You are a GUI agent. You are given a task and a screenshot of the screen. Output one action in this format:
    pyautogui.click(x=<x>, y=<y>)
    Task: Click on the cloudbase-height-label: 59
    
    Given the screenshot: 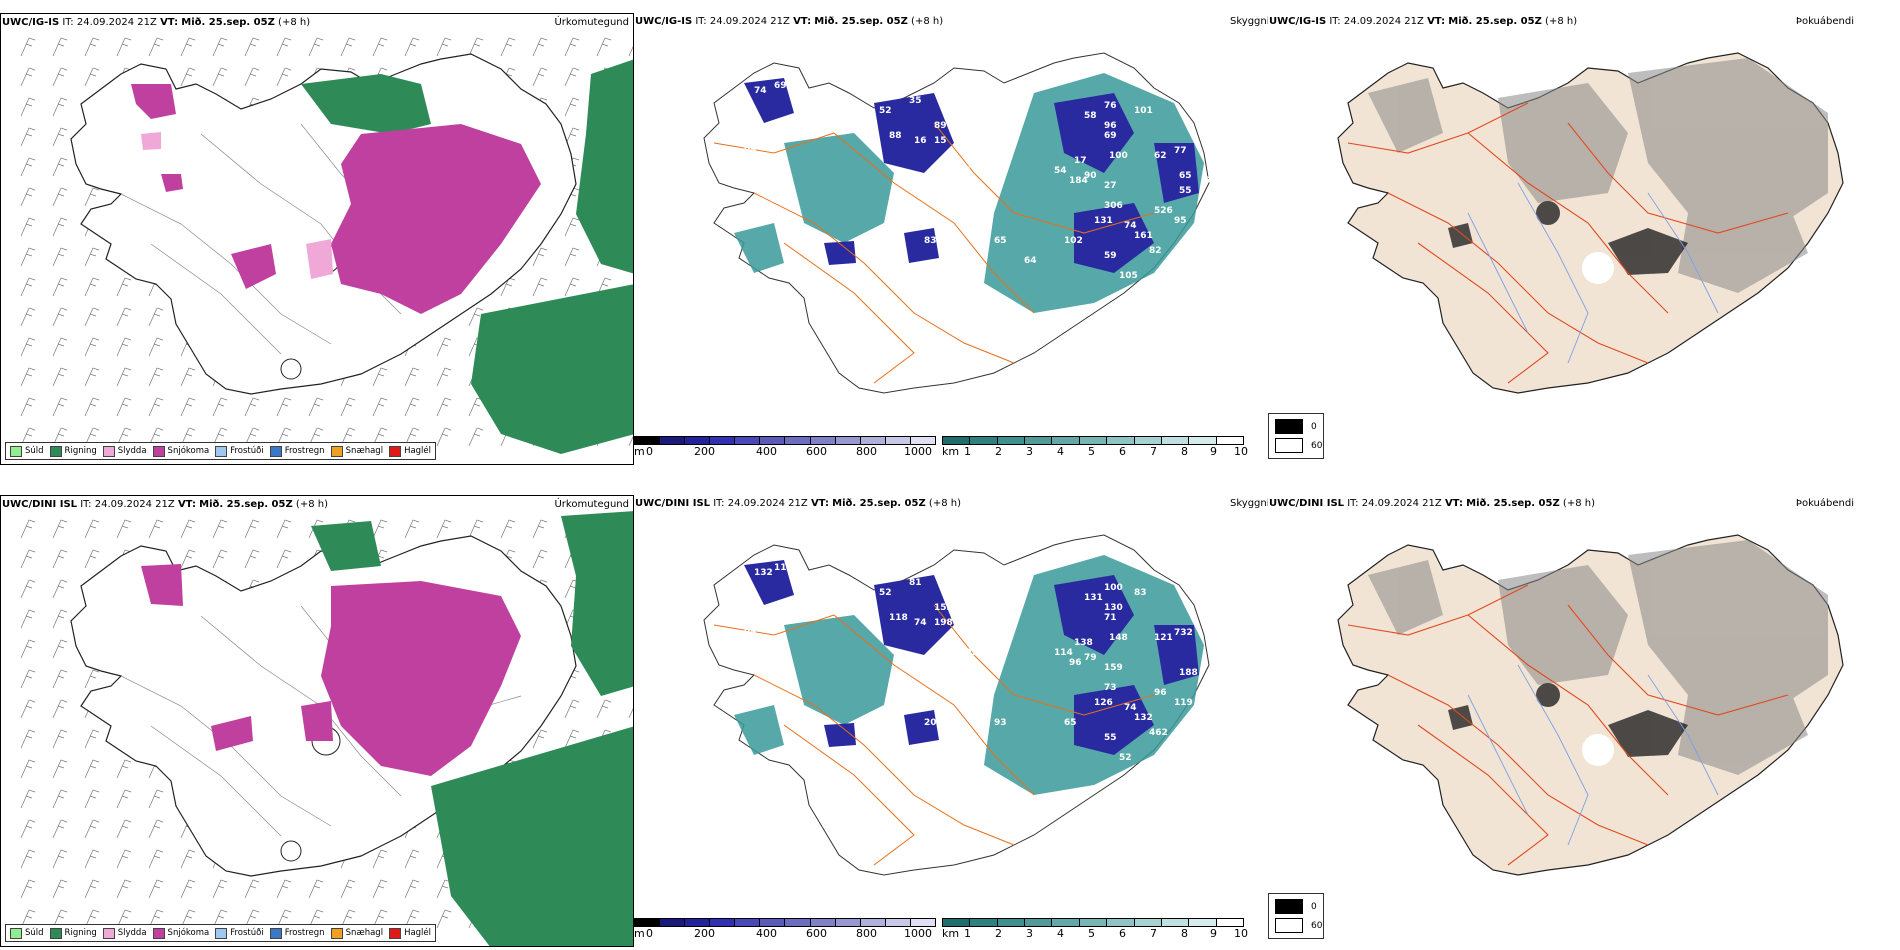 What is the action you would take?
    pyautogui.click(x=1110, y=256)
    